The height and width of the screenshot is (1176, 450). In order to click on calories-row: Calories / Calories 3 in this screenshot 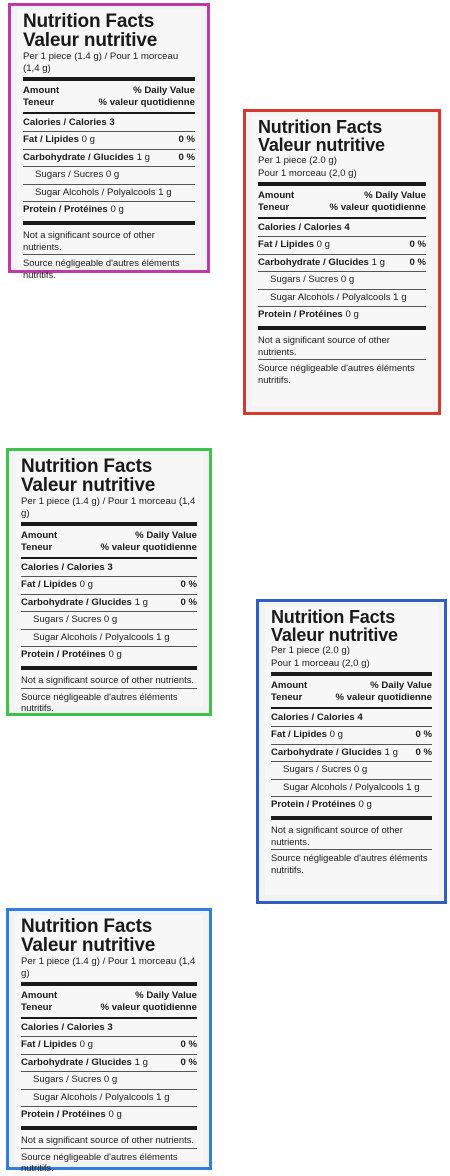, I will do `click(109, 123)`.